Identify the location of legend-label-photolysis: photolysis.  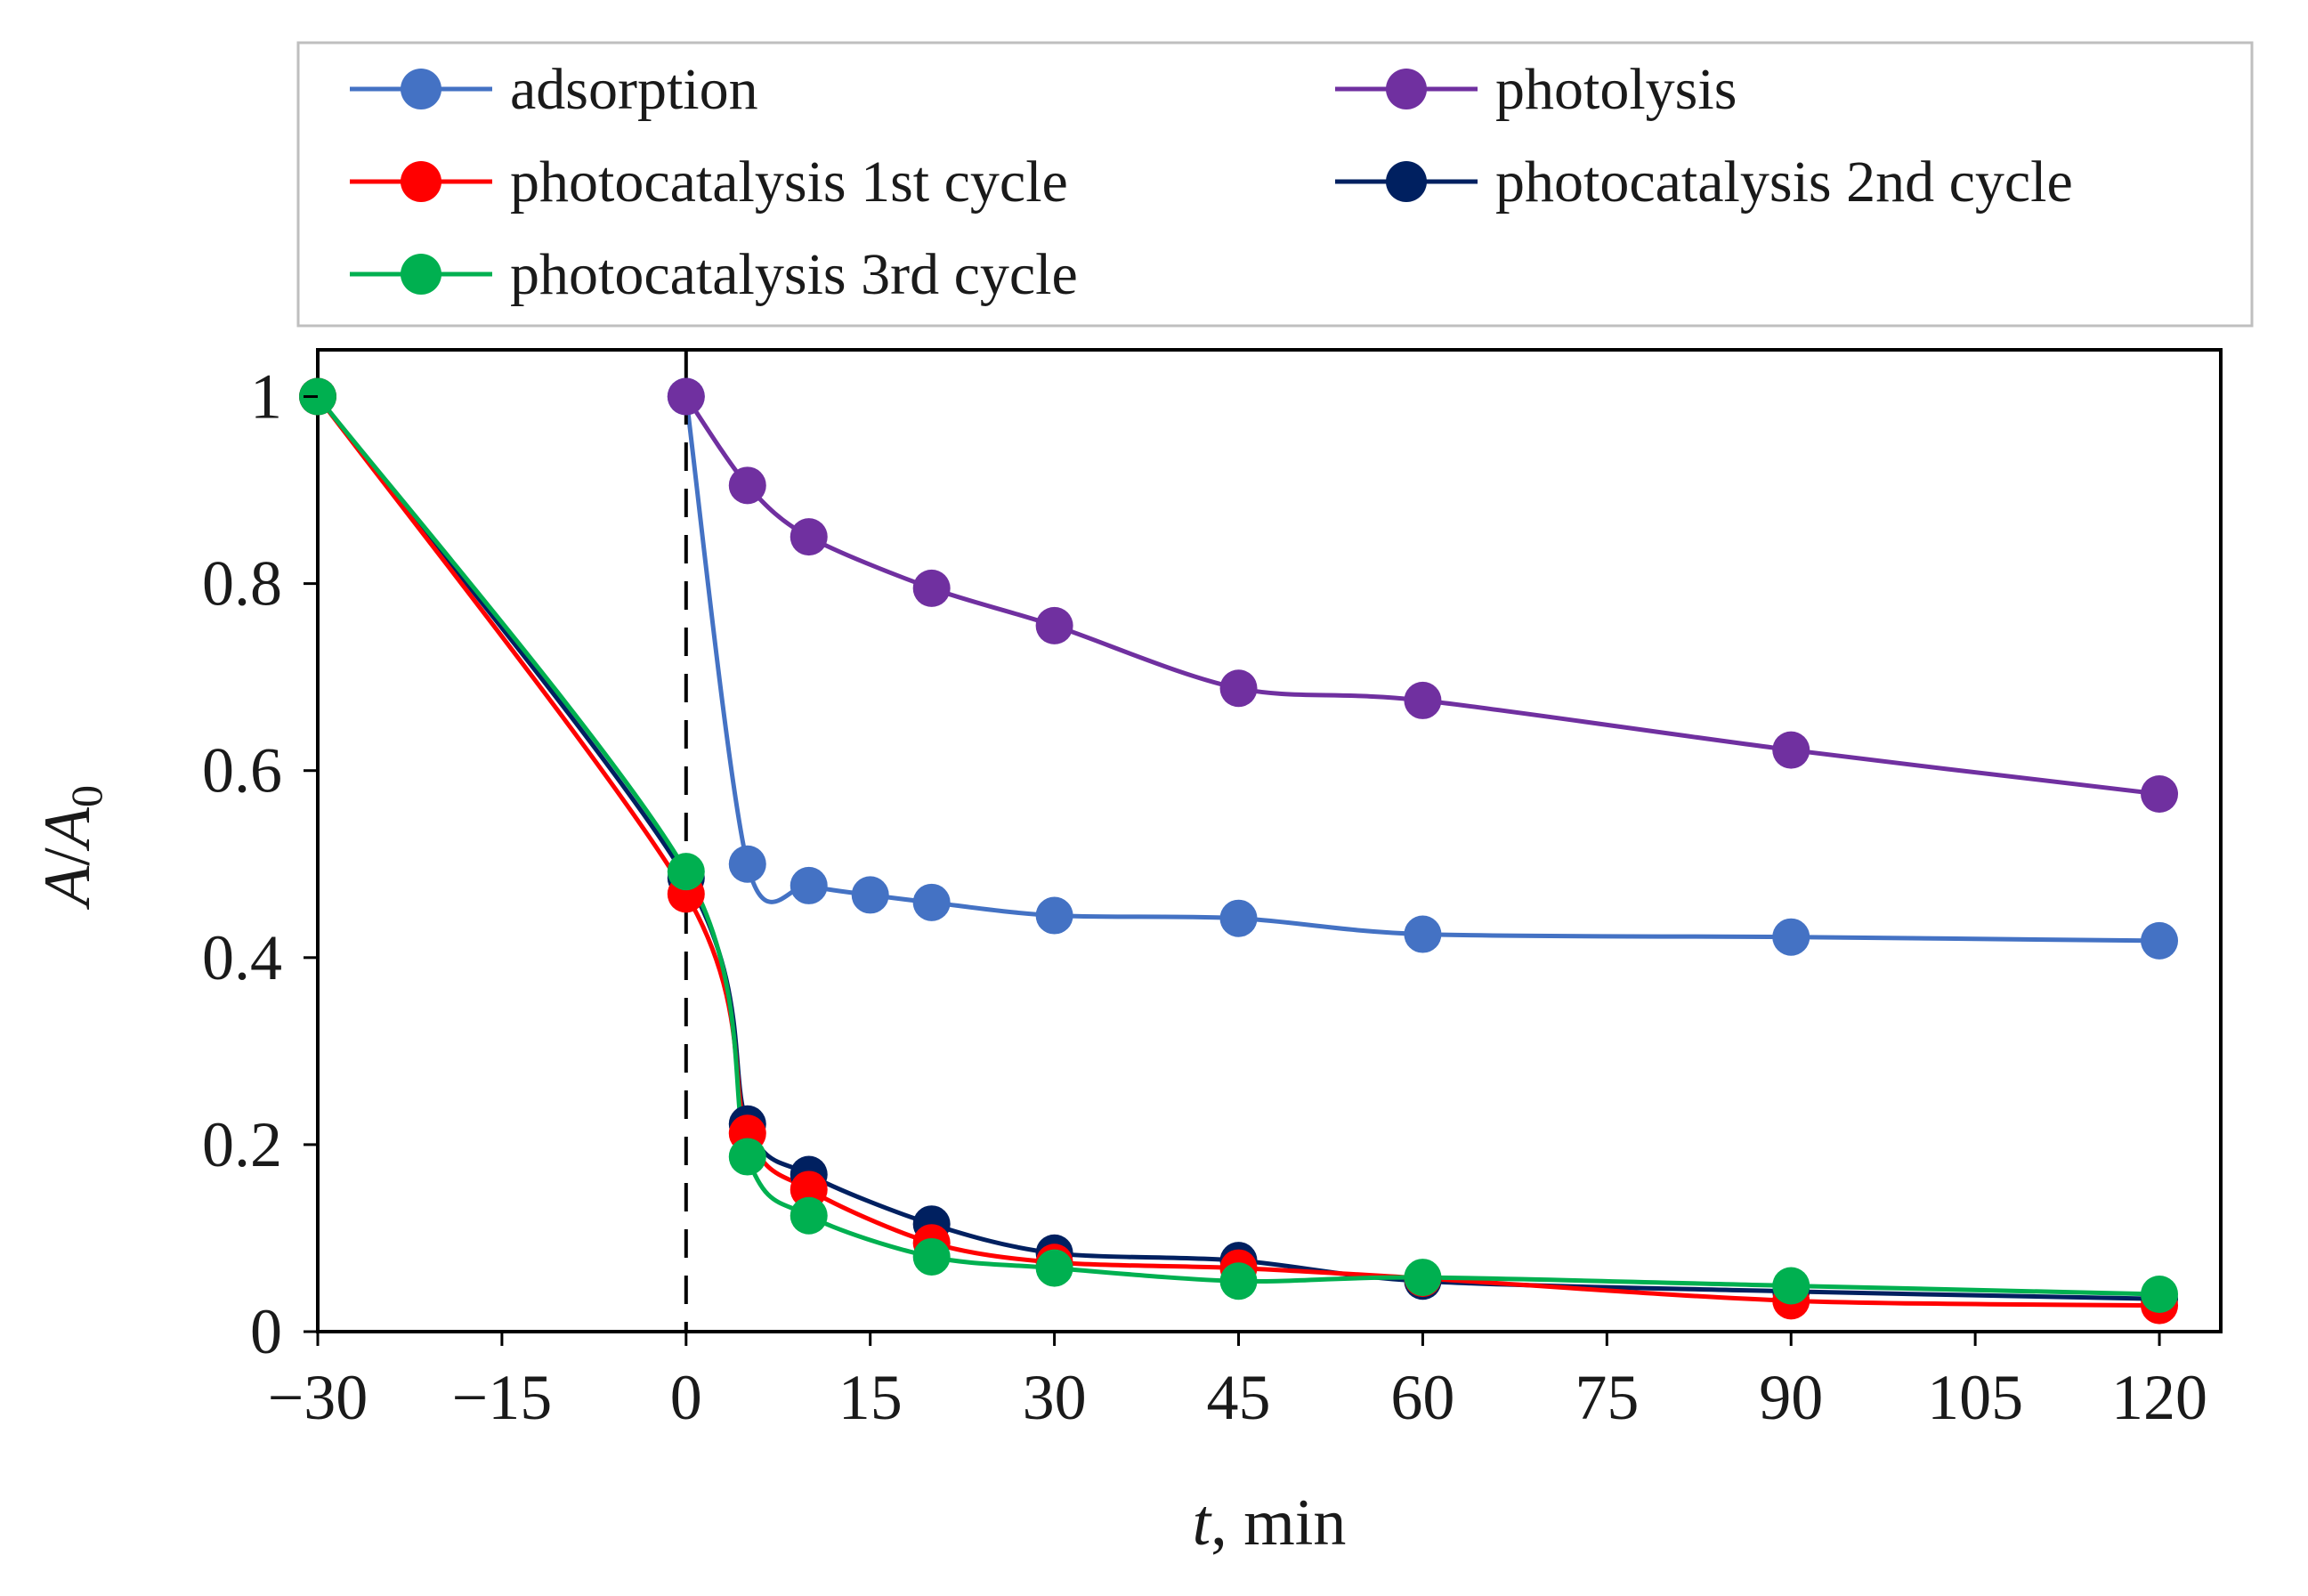
(1616, 89).